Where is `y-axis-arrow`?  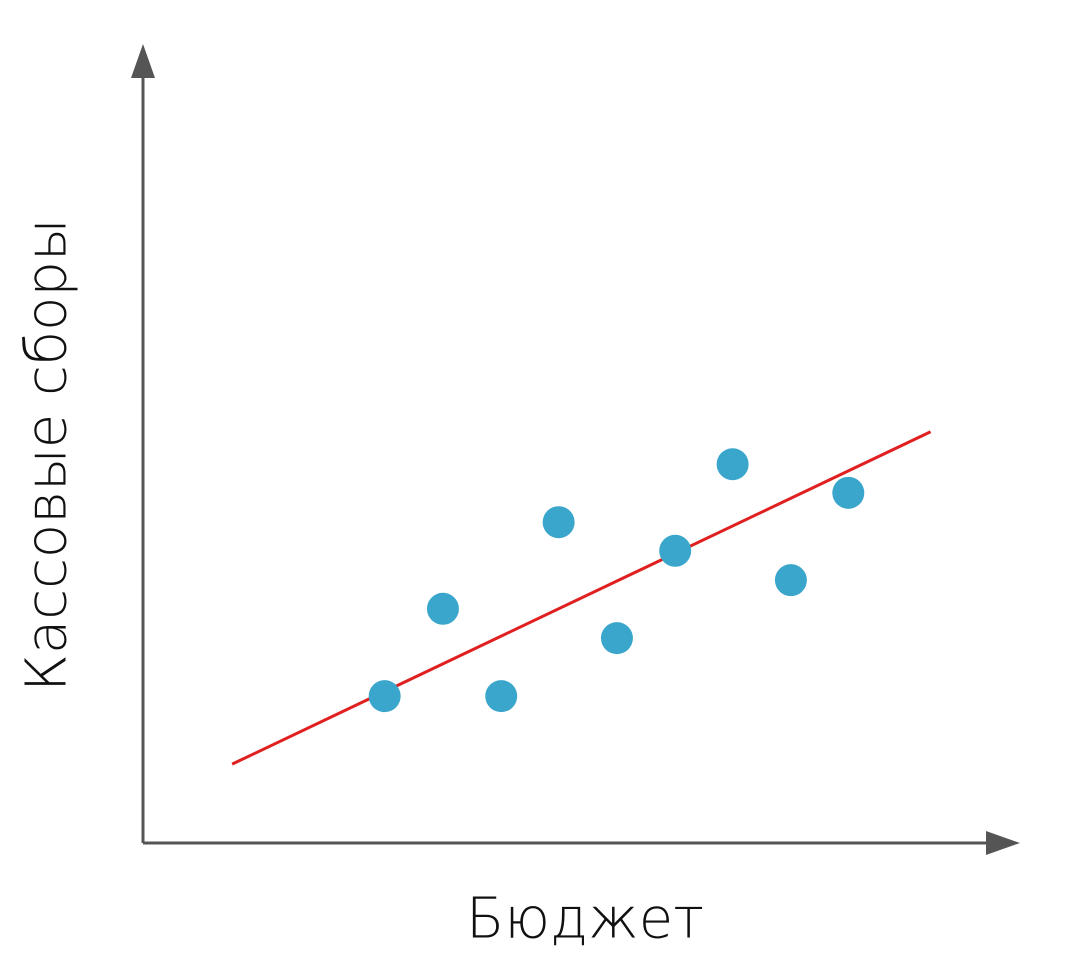 y-axis-arrow is located at coordinates (143, 61).